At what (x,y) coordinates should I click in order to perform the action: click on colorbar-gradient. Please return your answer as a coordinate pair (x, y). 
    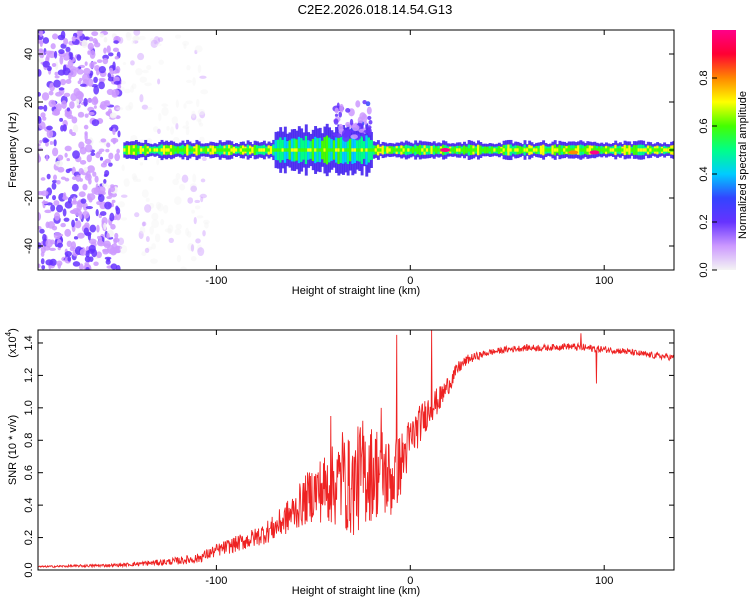
    Looking at the image, I should click on (724, 150).